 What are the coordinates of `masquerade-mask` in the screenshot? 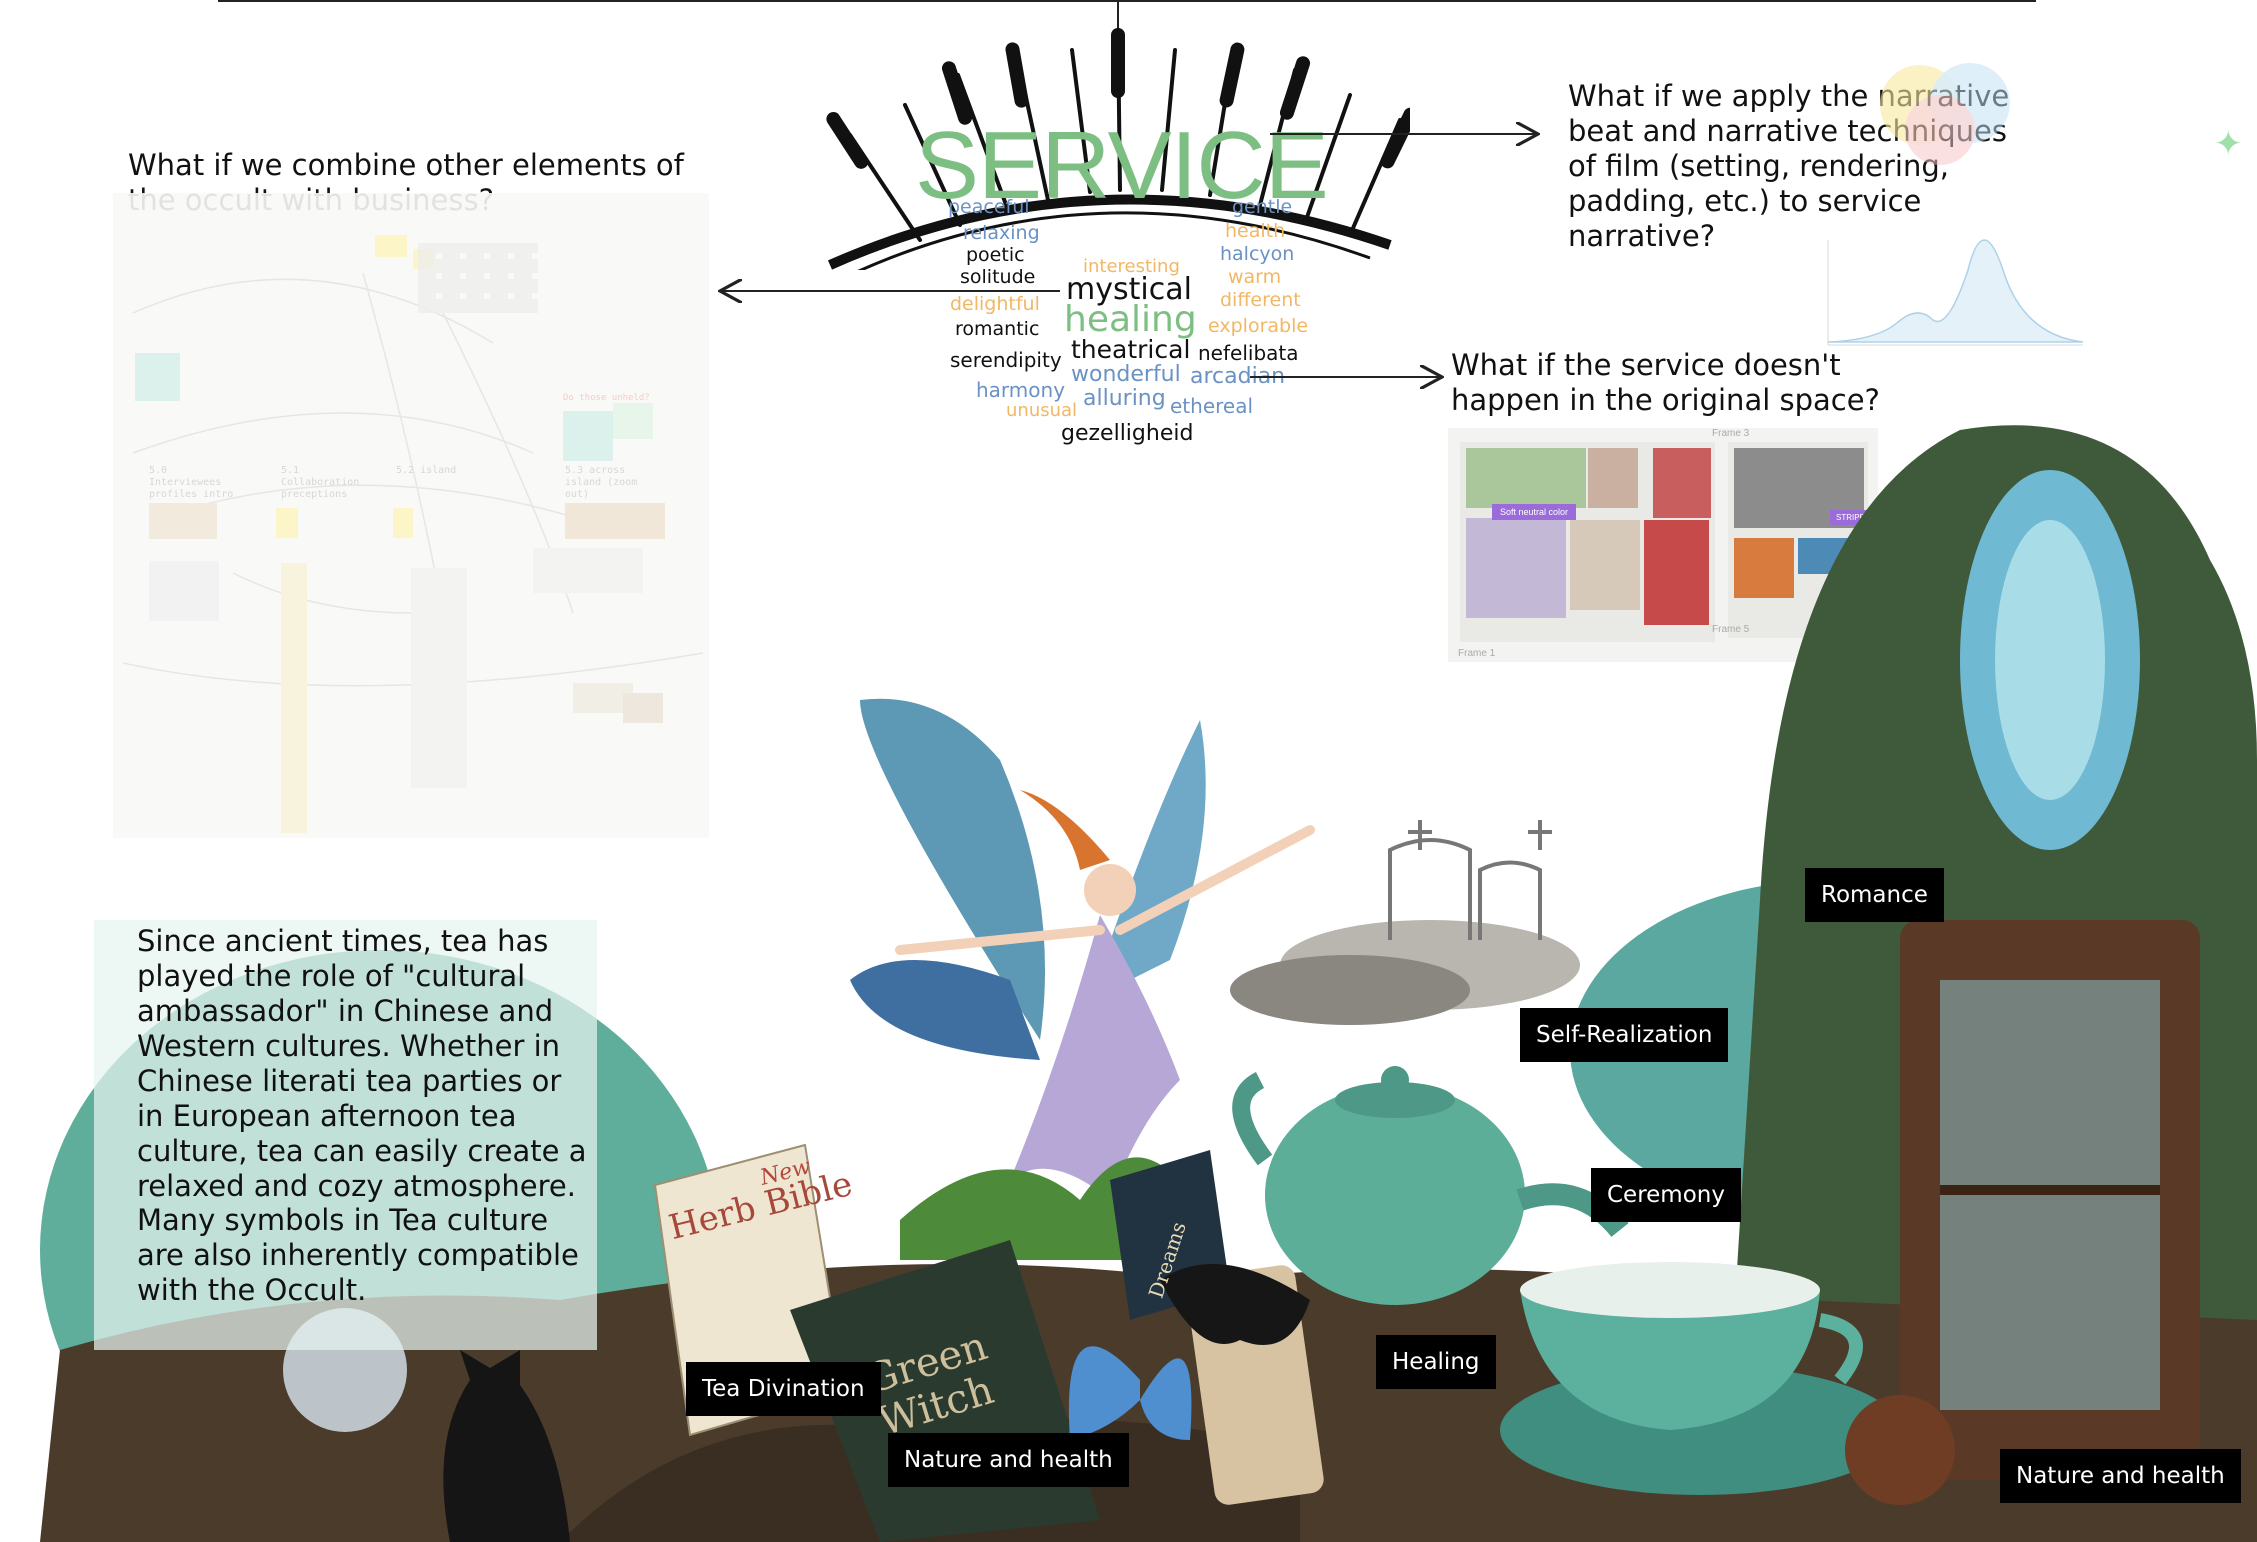 It's located at (1235, 1304).